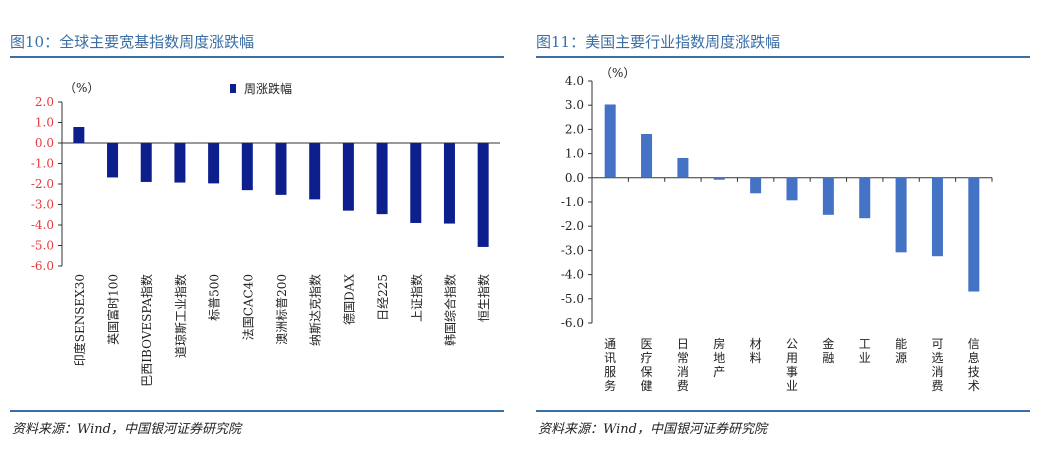 This screenshot has height=462, width=1038. I want to click on right-chart-title: 图11：美国主要行业指数周度涨跌幅, so click(658, 42).